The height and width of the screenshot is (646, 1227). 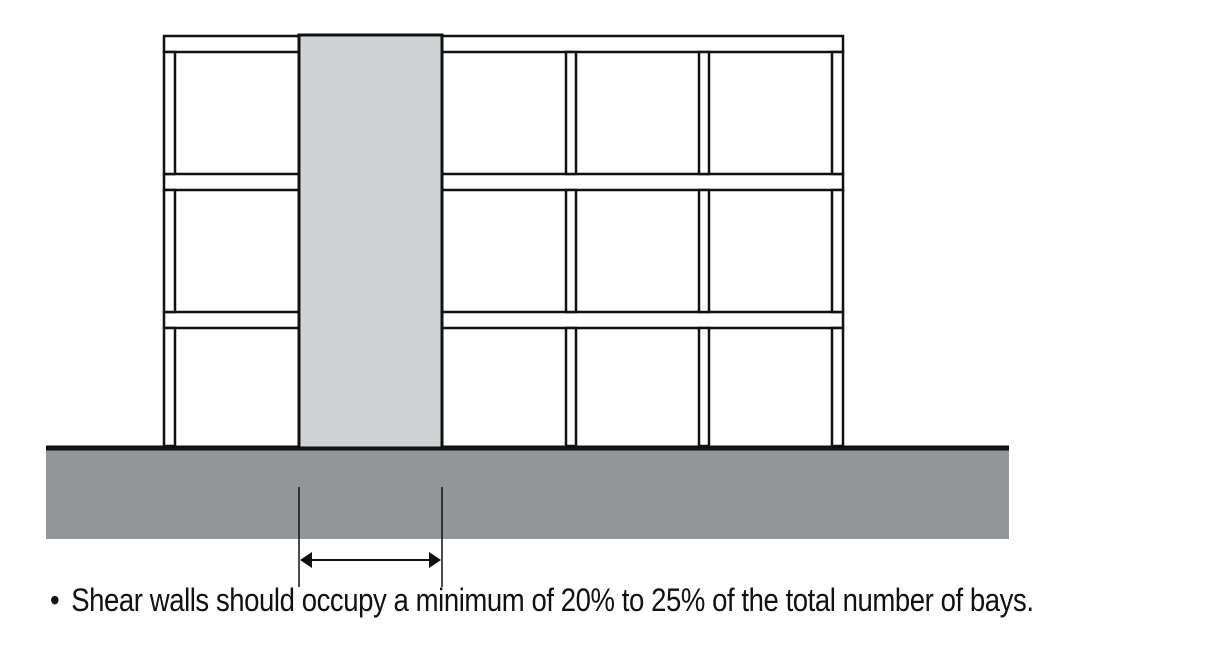 I want to click on ground, so click(x=527, y=494).